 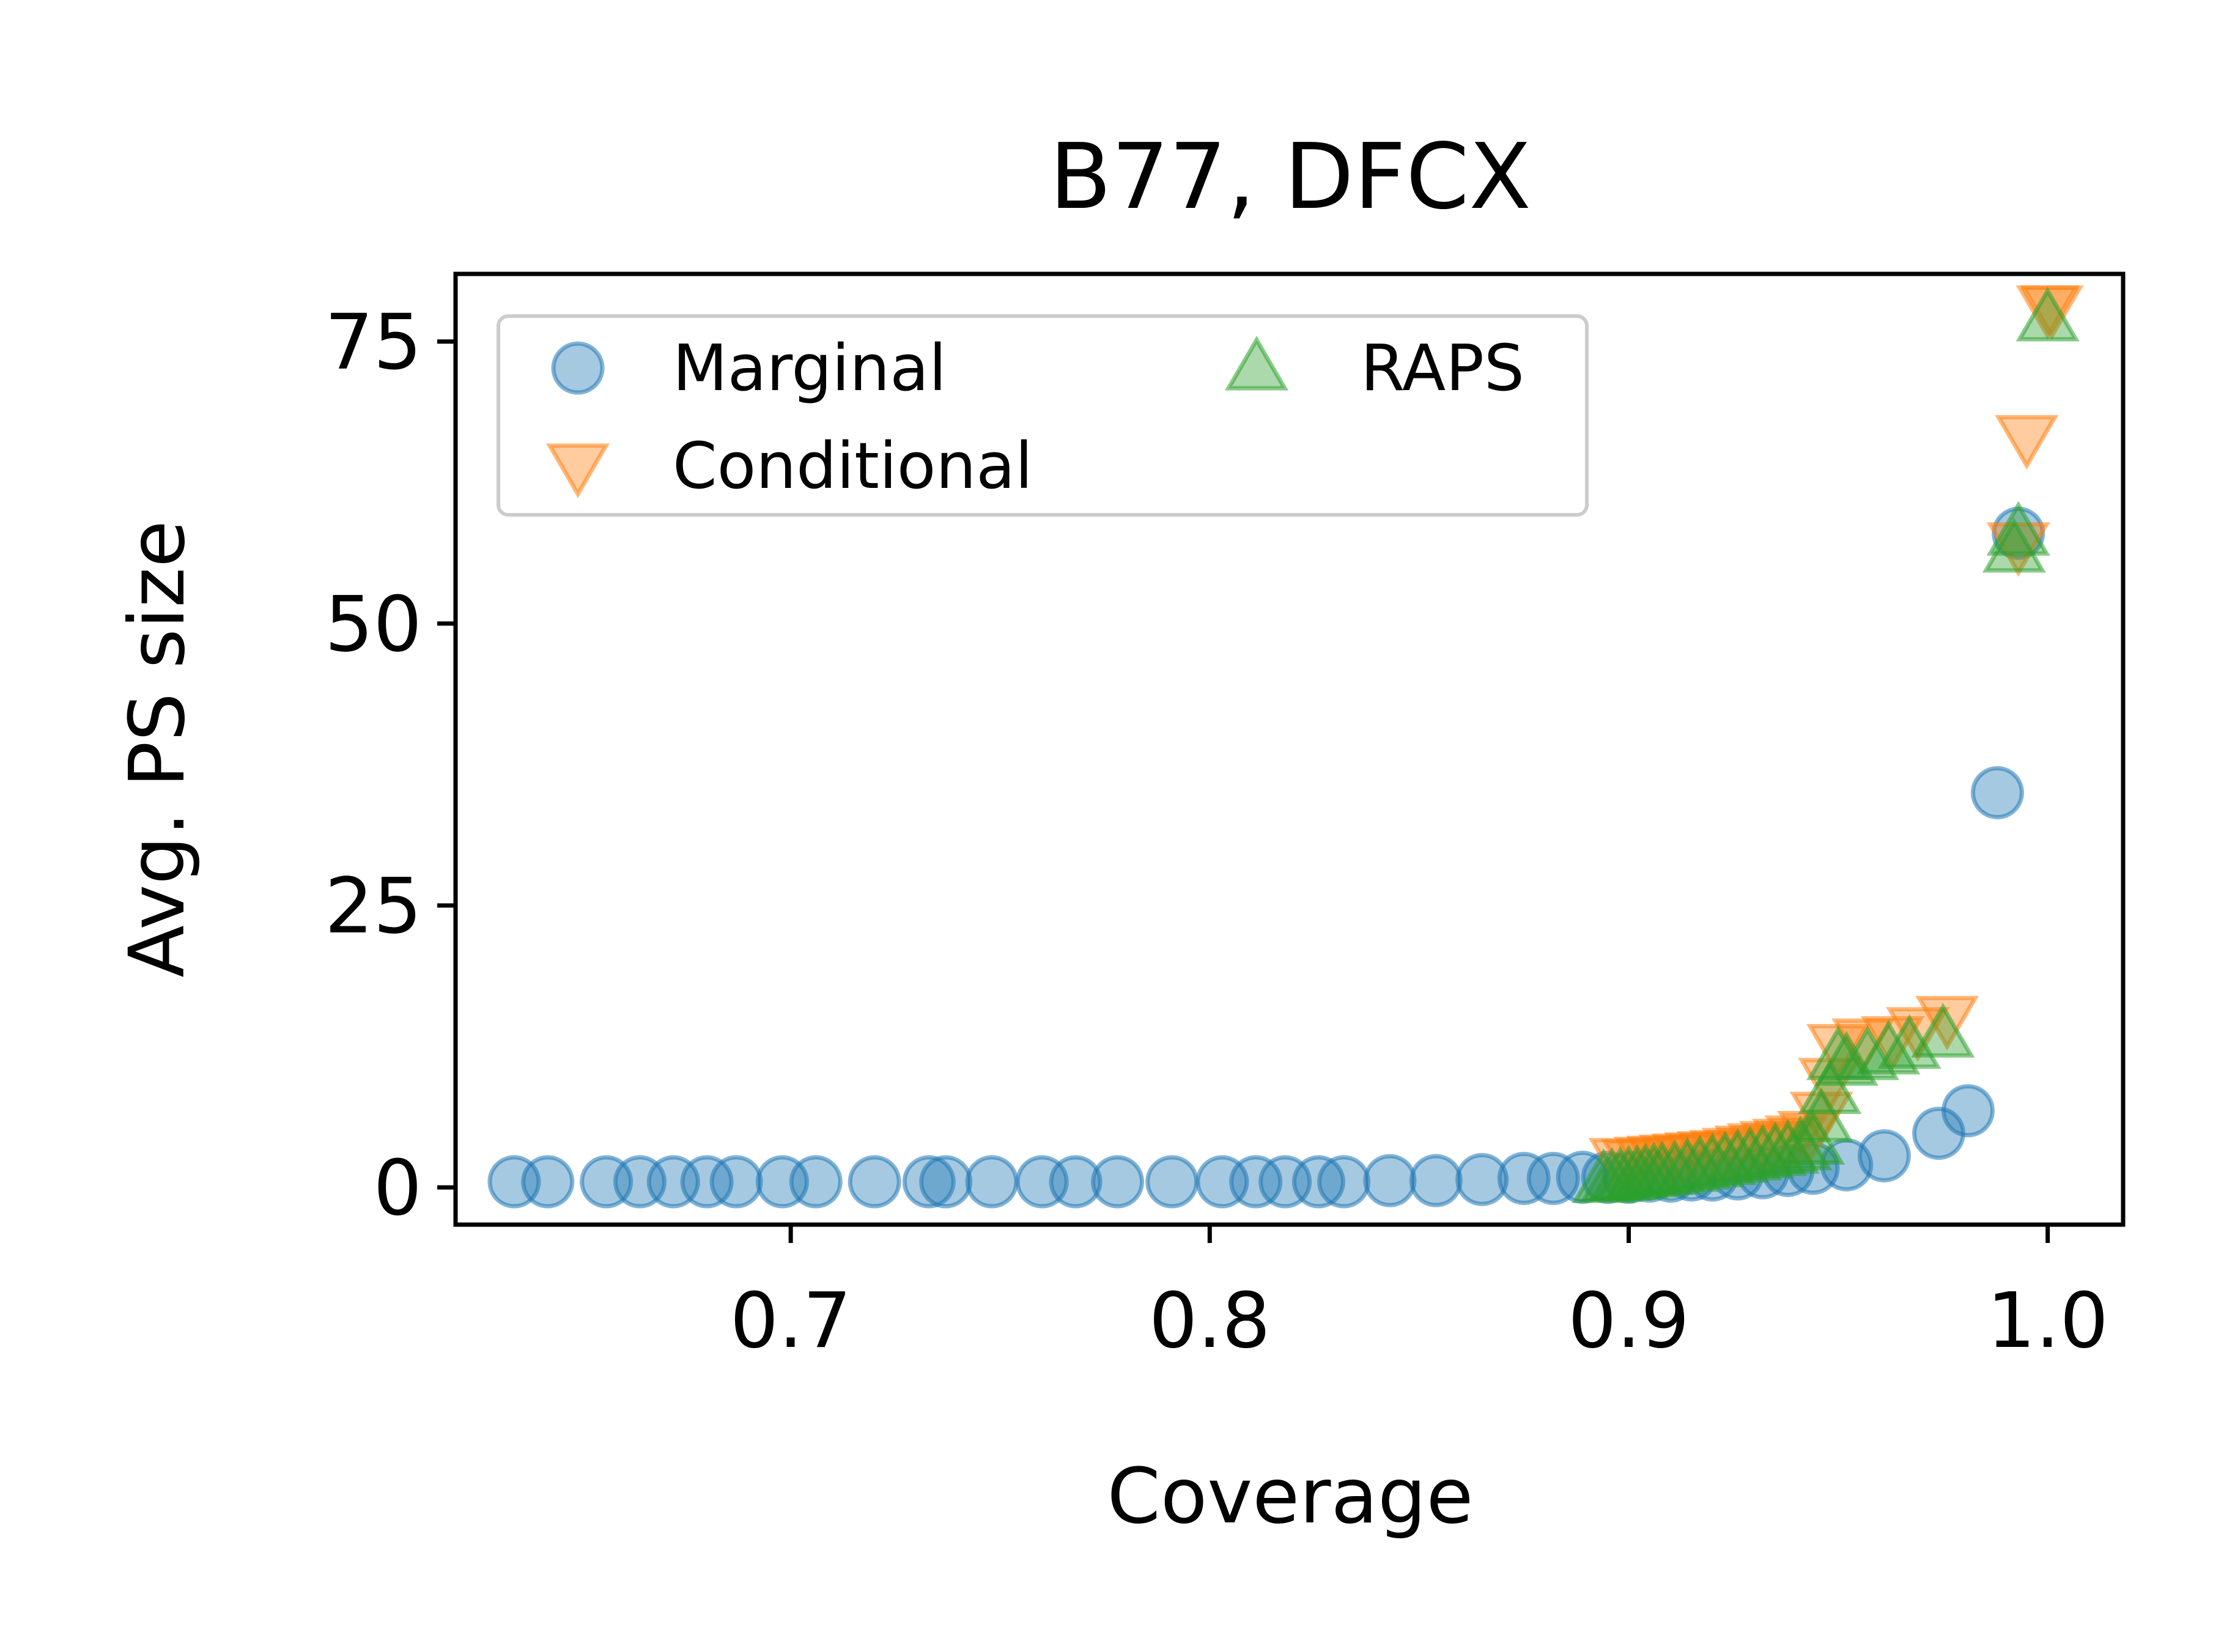 I want to click on legend-marginal-marker, so click(x=578, y=368).